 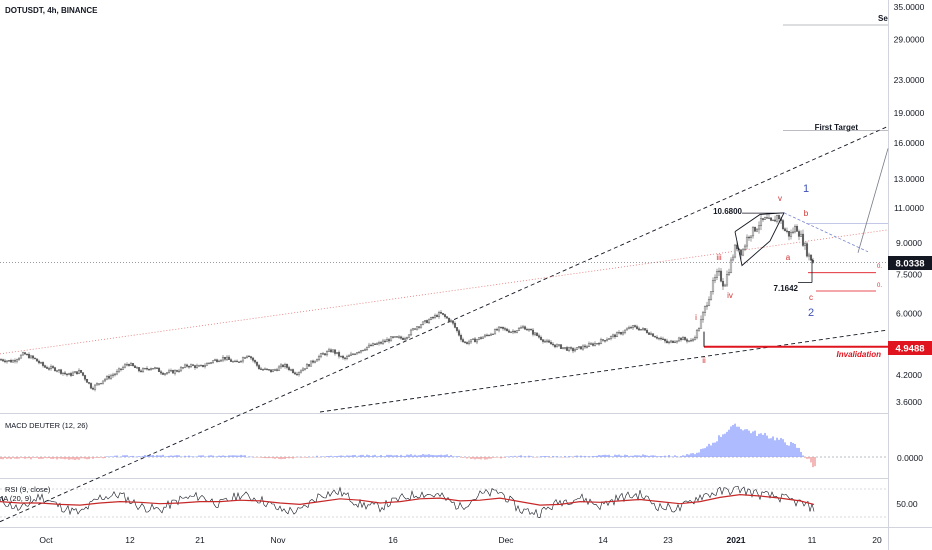 What do you see at coordinates (910, 348) in the screenshot?
I see `invalidation-badge` at bounding box center [910, 348].